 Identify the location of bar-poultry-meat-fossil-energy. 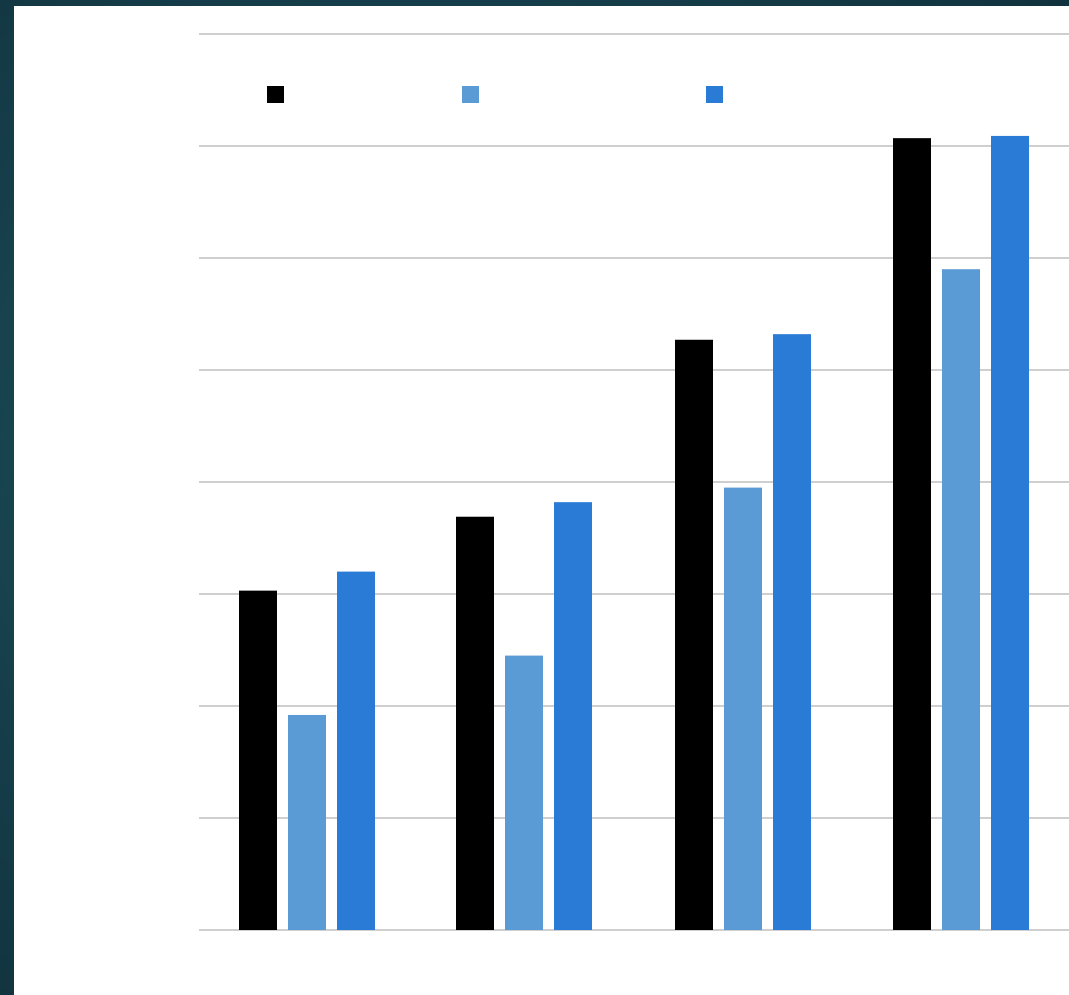
(573, 716).